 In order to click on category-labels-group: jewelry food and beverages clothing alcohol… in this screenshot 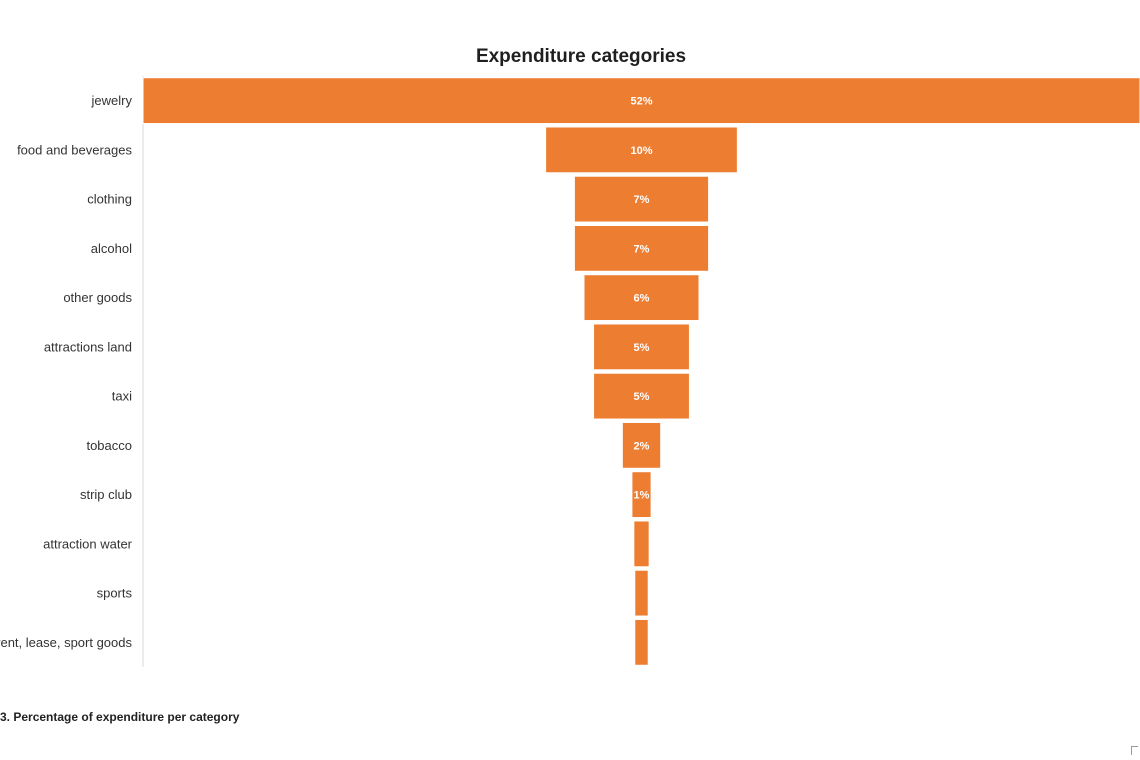, I will do `click(66, 371)`.